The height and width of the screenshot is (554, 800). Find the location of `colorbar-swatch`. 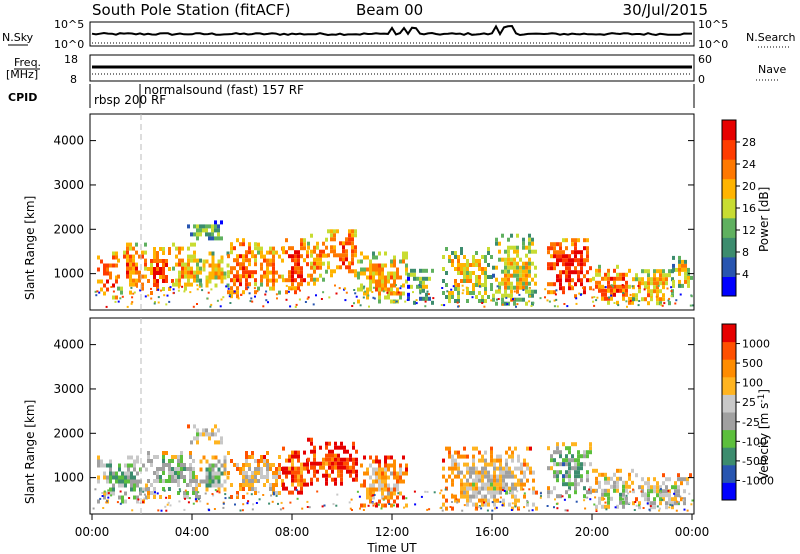

colorbar-swatch is located at coordinates (729, 421).